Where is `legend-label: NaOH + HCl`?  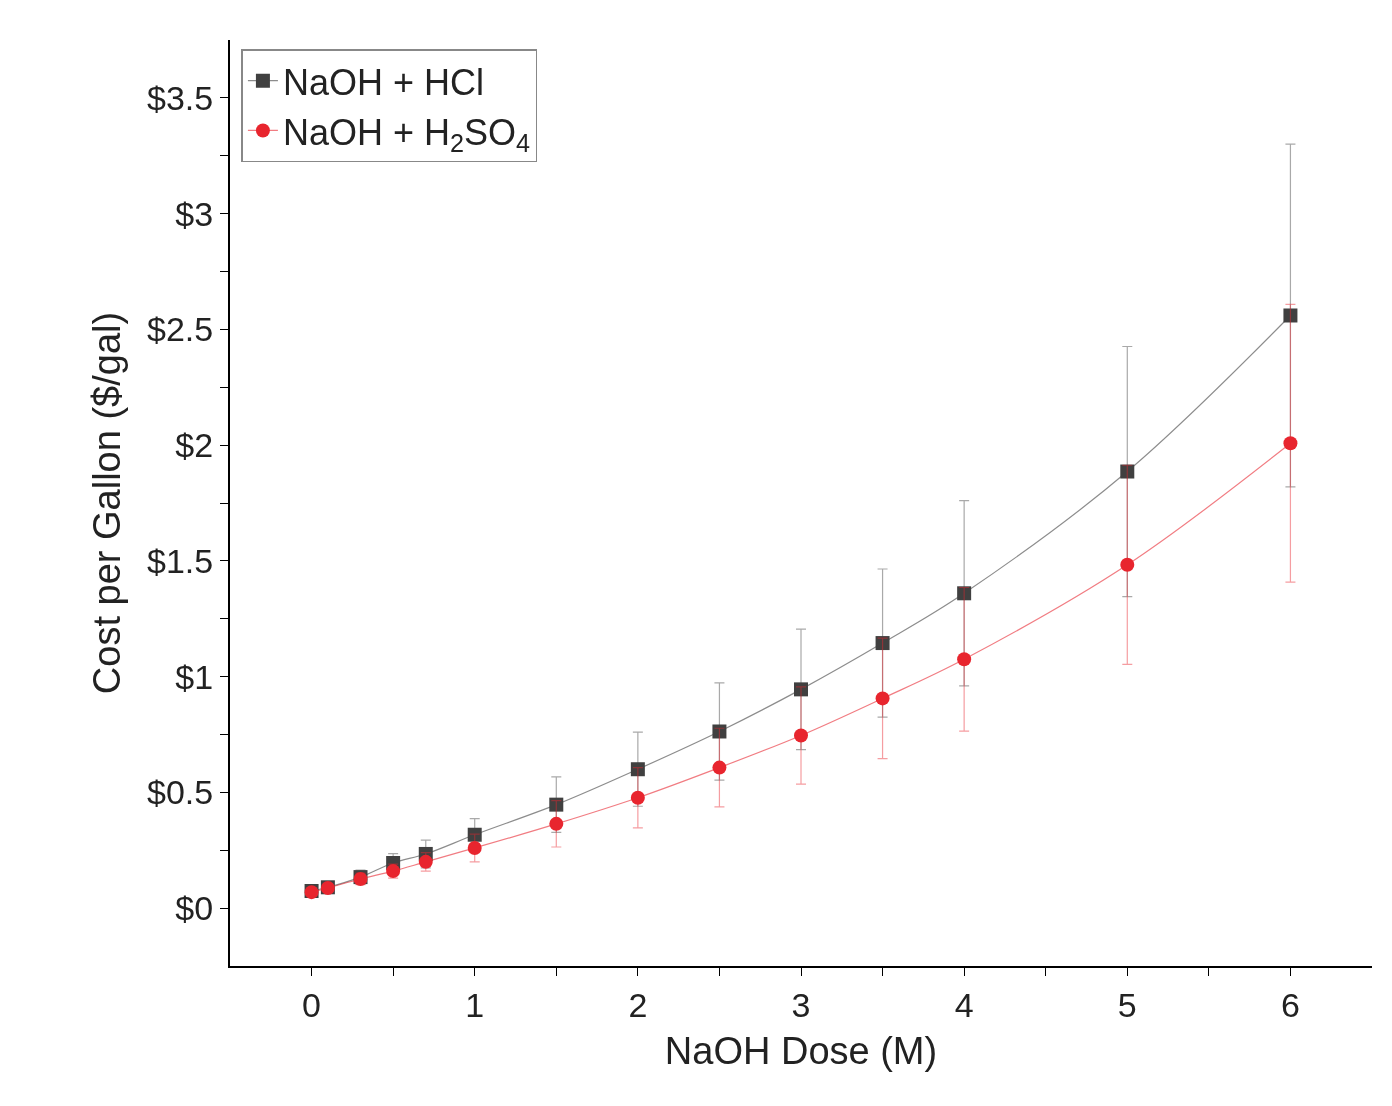 legend-label: NaOH + HCl is located at coordinates (383, 82).